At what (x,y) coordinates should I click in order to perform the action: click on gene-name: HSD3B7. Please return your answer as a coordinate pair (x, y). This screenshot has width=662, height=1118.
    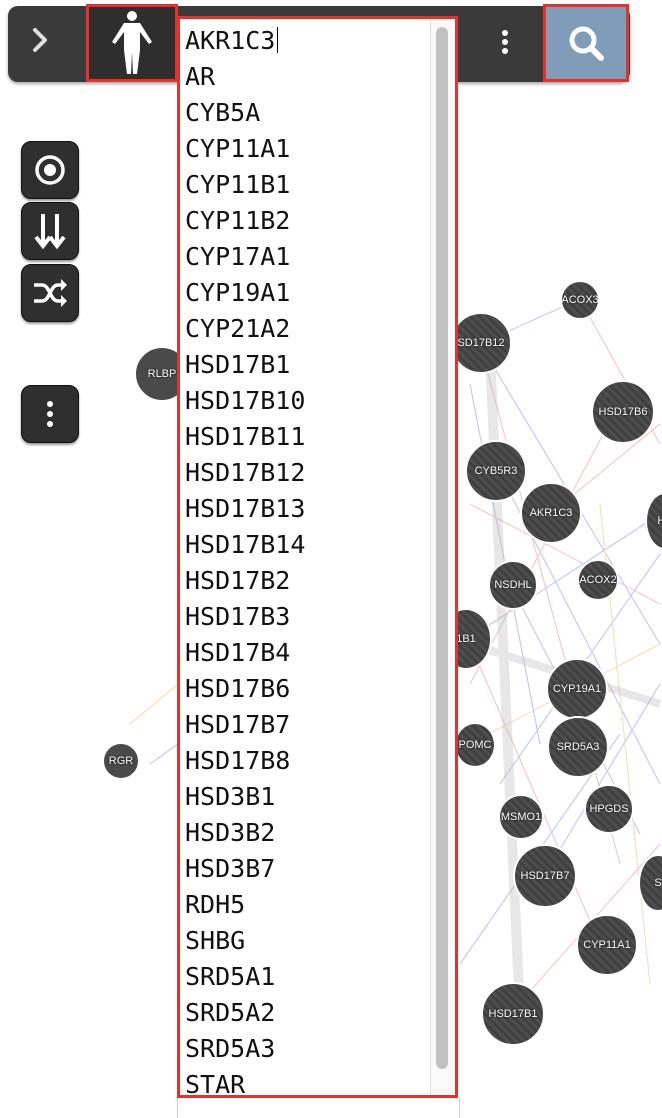
    Looking at the image, I should click on (230, 868).